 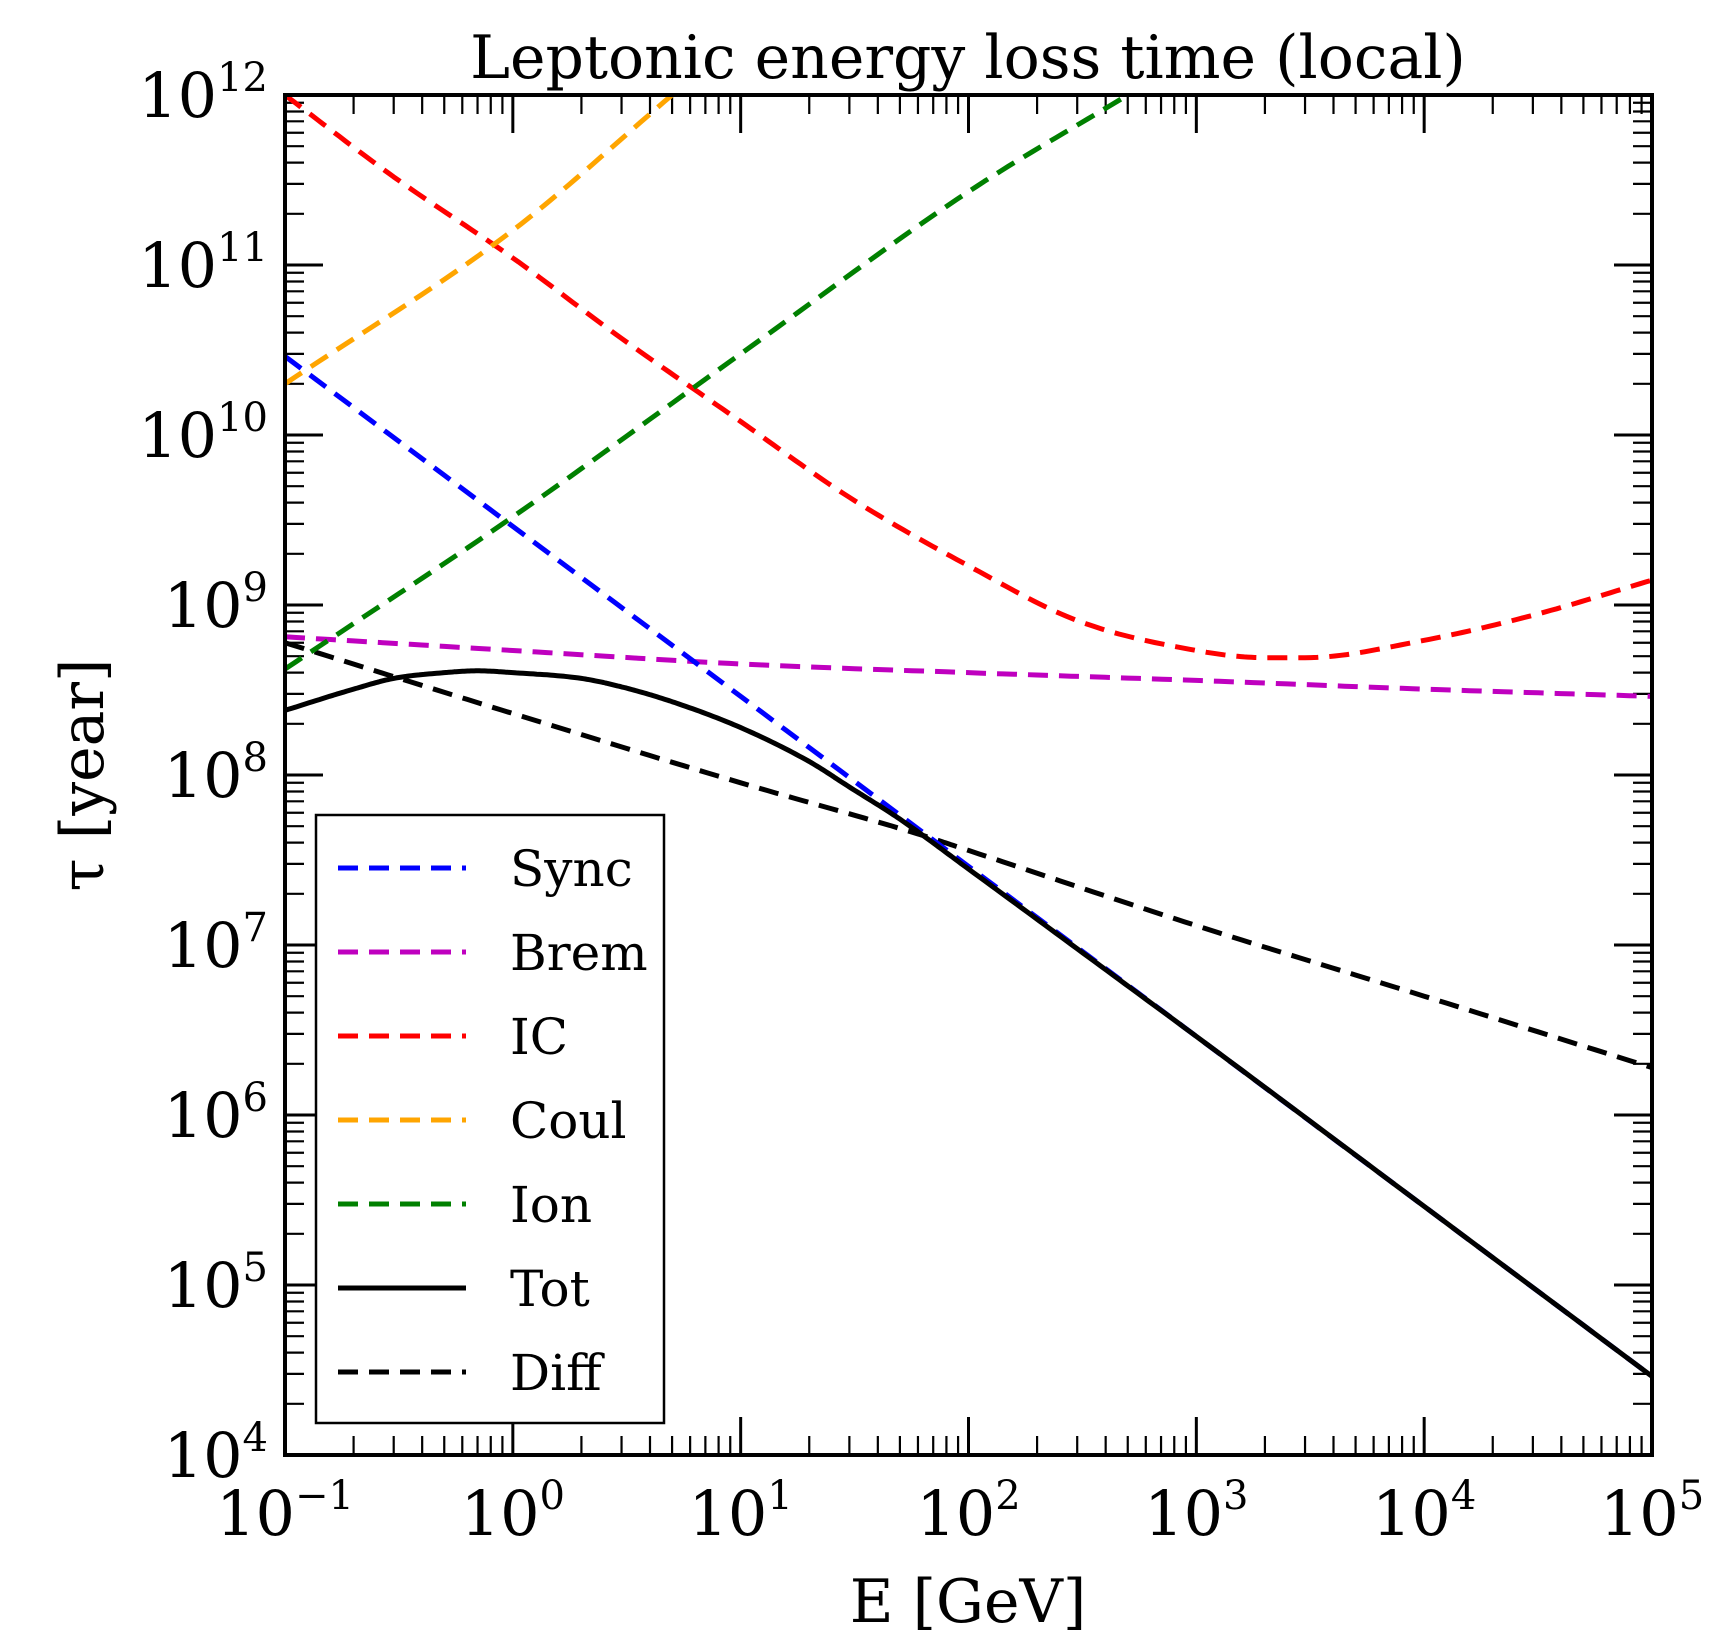 What do you see at coordinates (557, 1373) in the screenshot?
I see `legend-label-diff: Diff` at bounding box center [557, 1373].